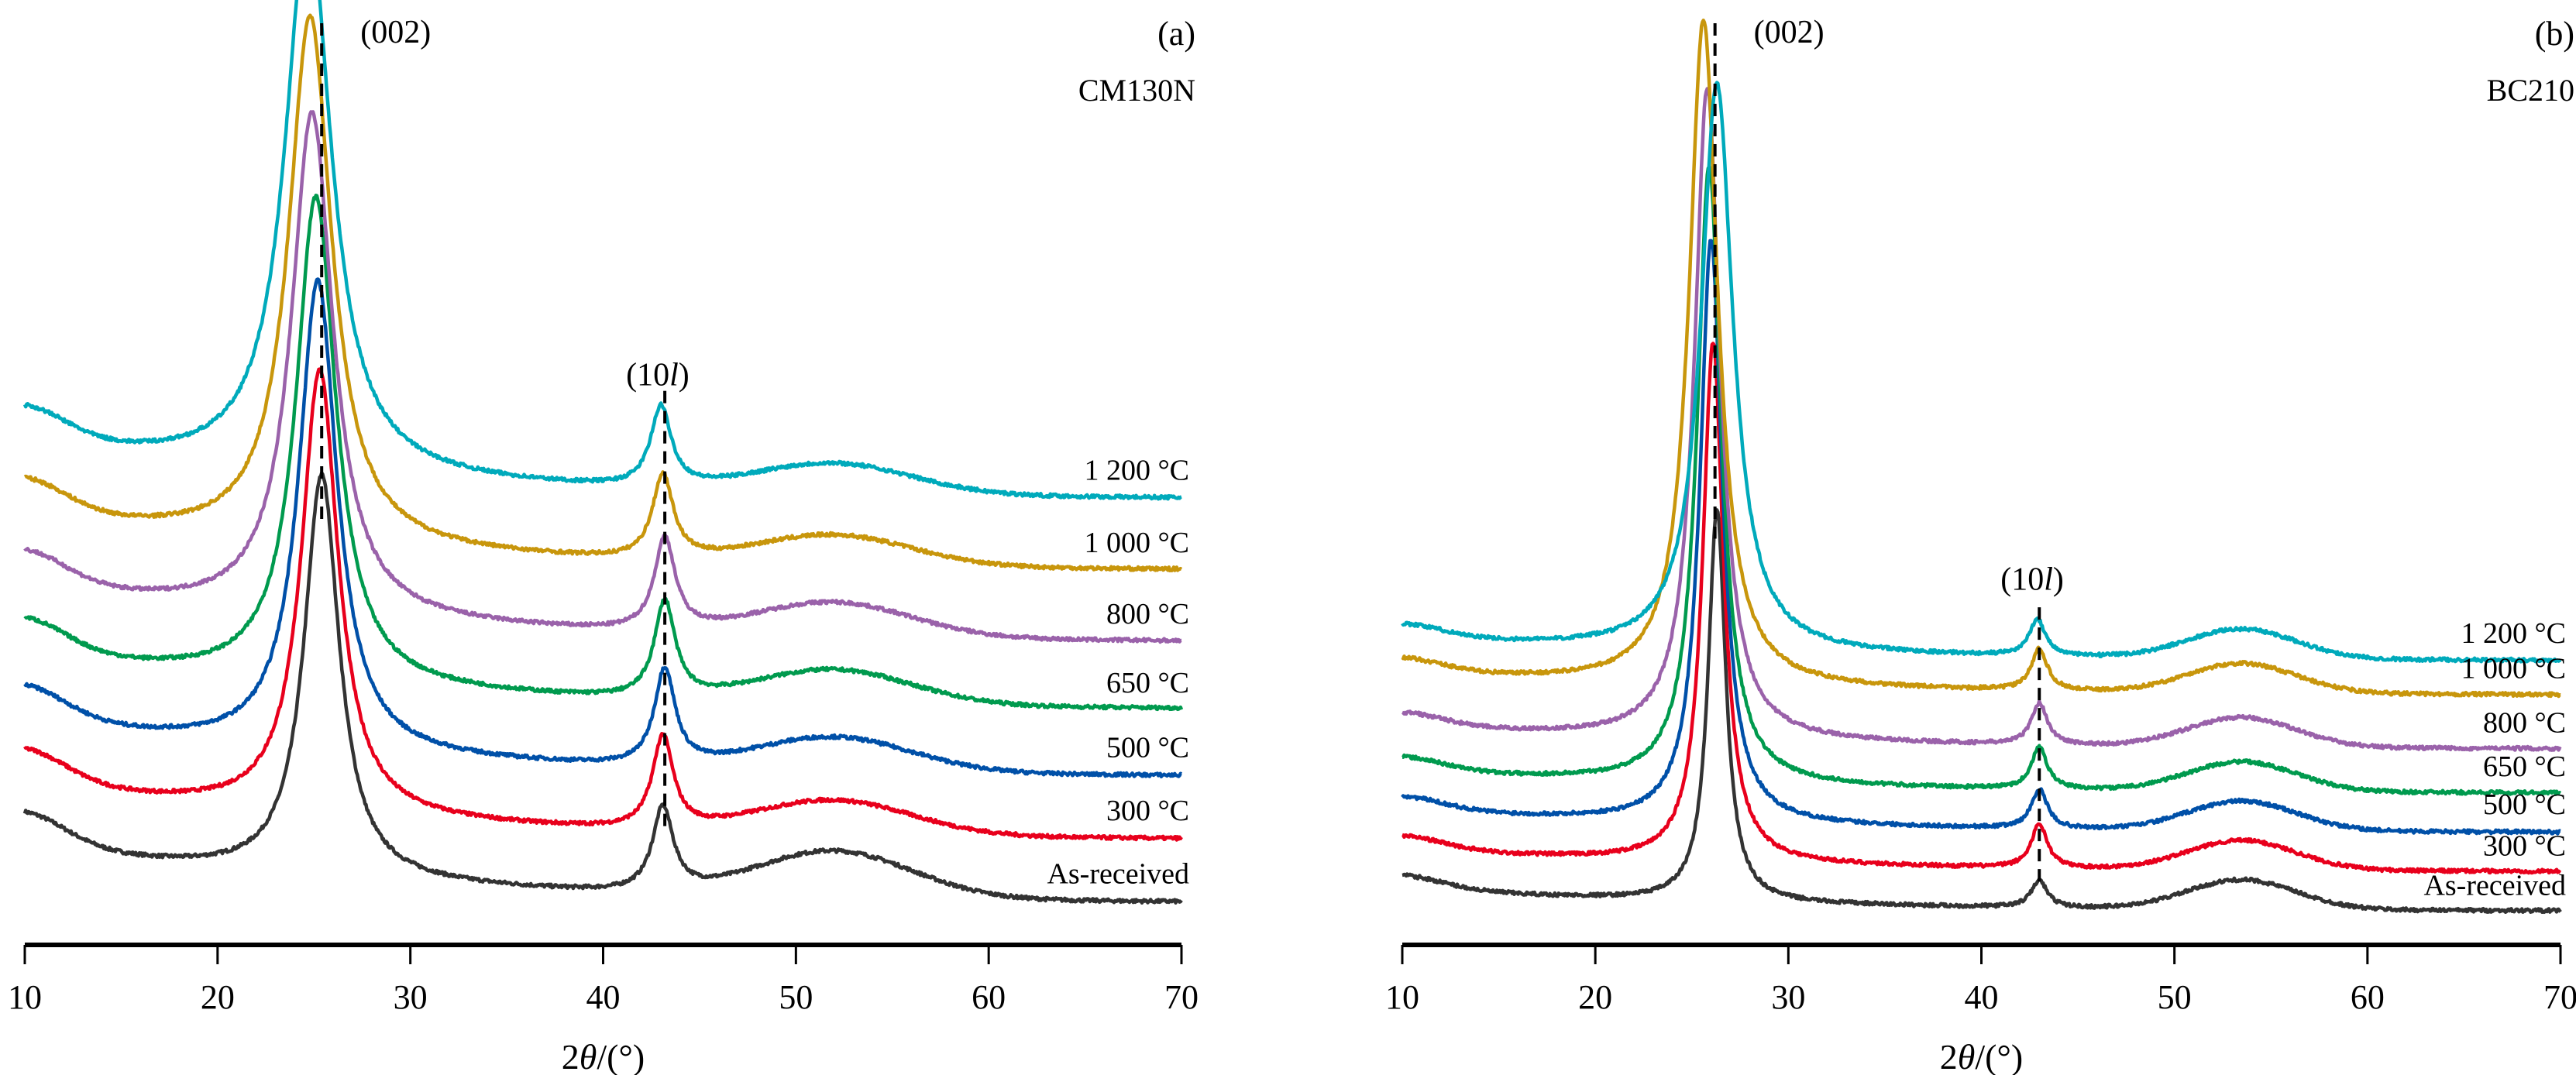  What do you see at coordinates (1176, 34) in the screenshot?
I see `panel-tag: (a)` at bounding box center [1176, 34].